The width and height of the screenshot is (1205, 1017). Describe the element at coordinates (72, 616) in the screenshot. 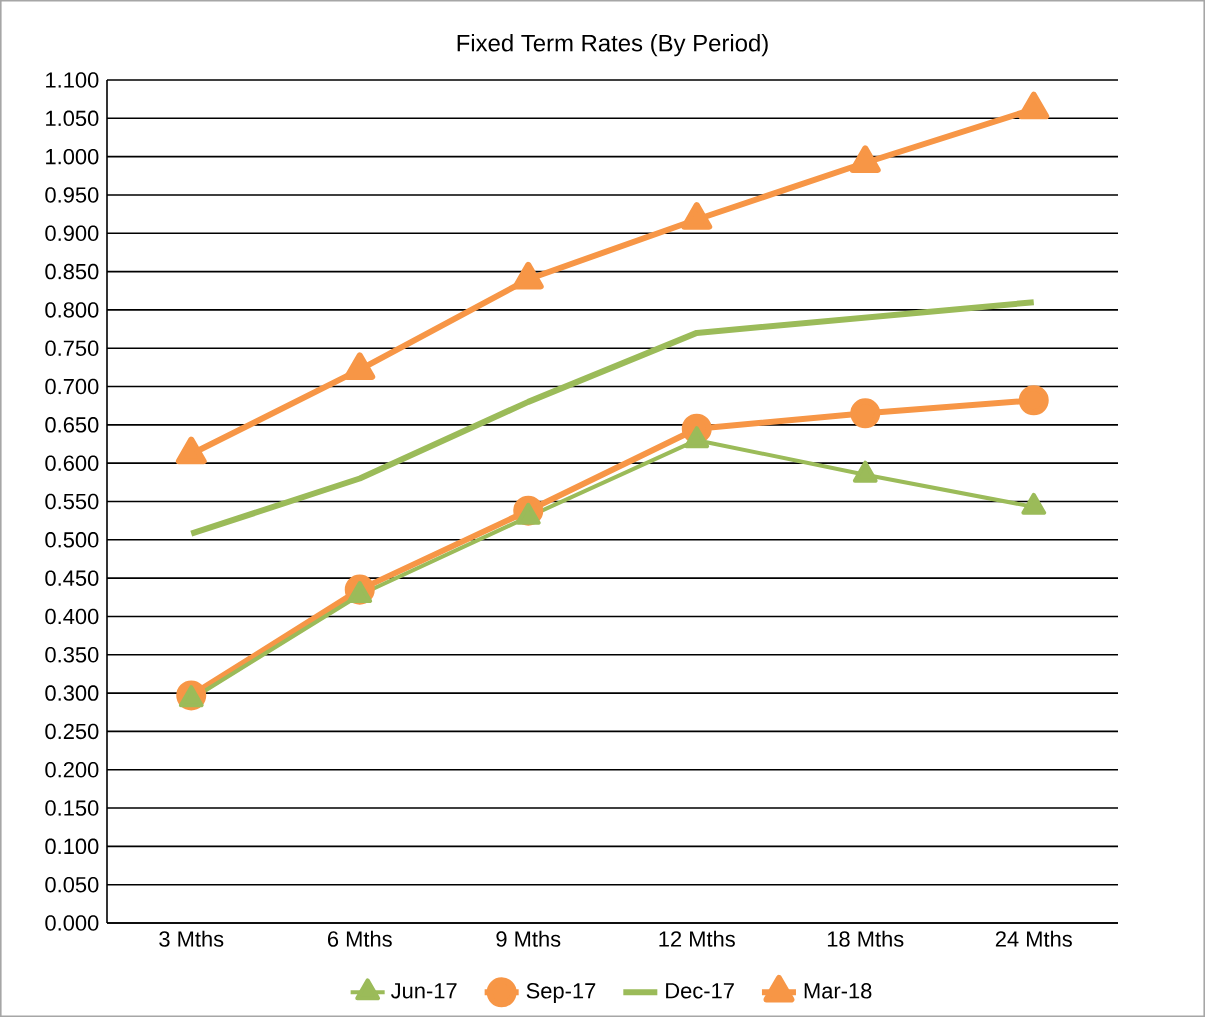

I see `y-tick-label: 0.400` at that location.